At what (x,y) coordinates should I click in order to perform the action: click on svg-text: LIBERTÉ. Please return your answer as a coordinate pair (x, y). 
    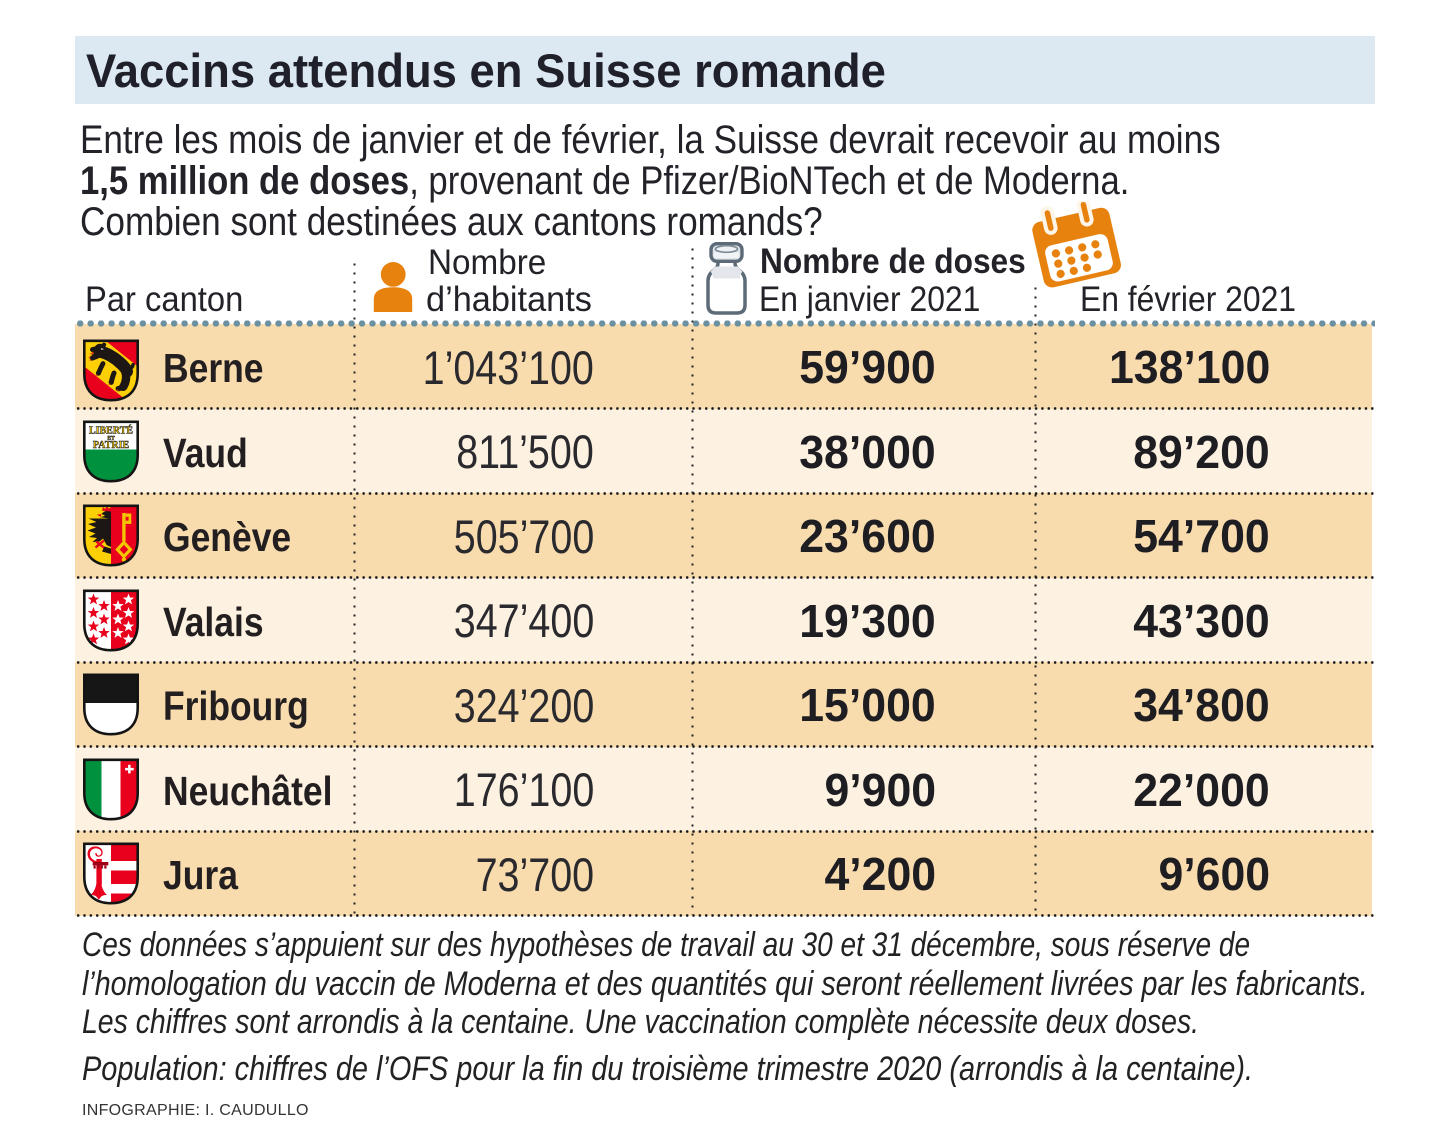
    Looking at the image, I should click on (111, 430).